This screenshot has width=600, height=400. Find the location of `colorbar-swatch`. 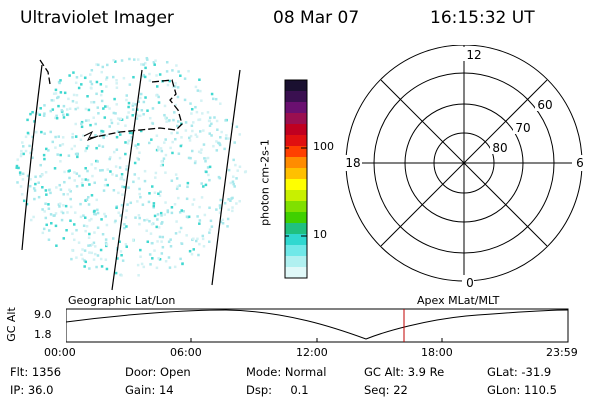

colorbar-swatch is located at coordinates (296, 130).